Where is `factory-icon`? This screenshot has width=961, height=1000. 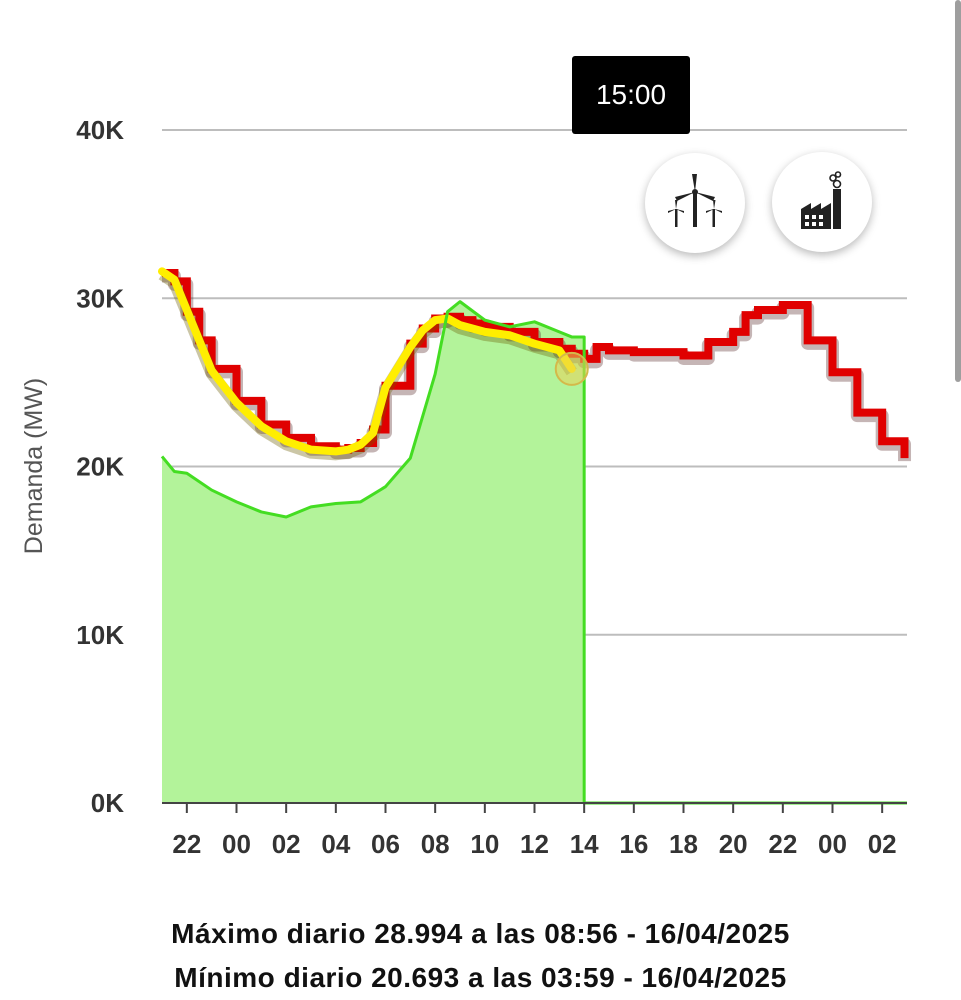
factory-icon is located at coordinates (822, 202).